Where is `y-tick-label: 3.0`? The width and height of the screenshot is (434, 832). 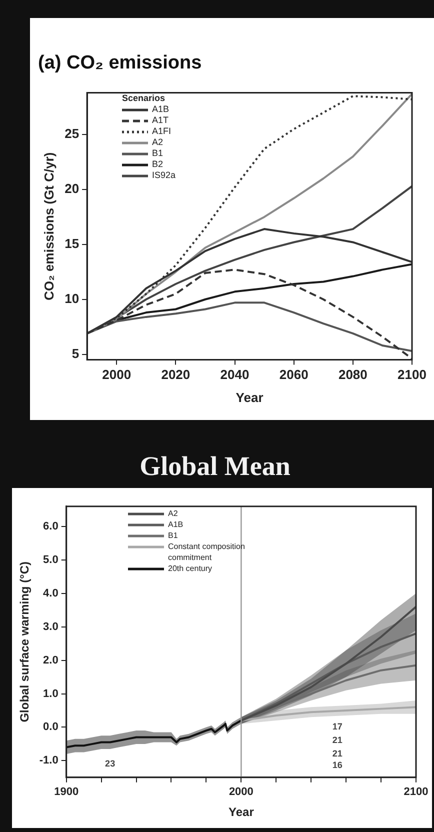
y-tick-label: 3.0 is located at coordinates (50, 626).